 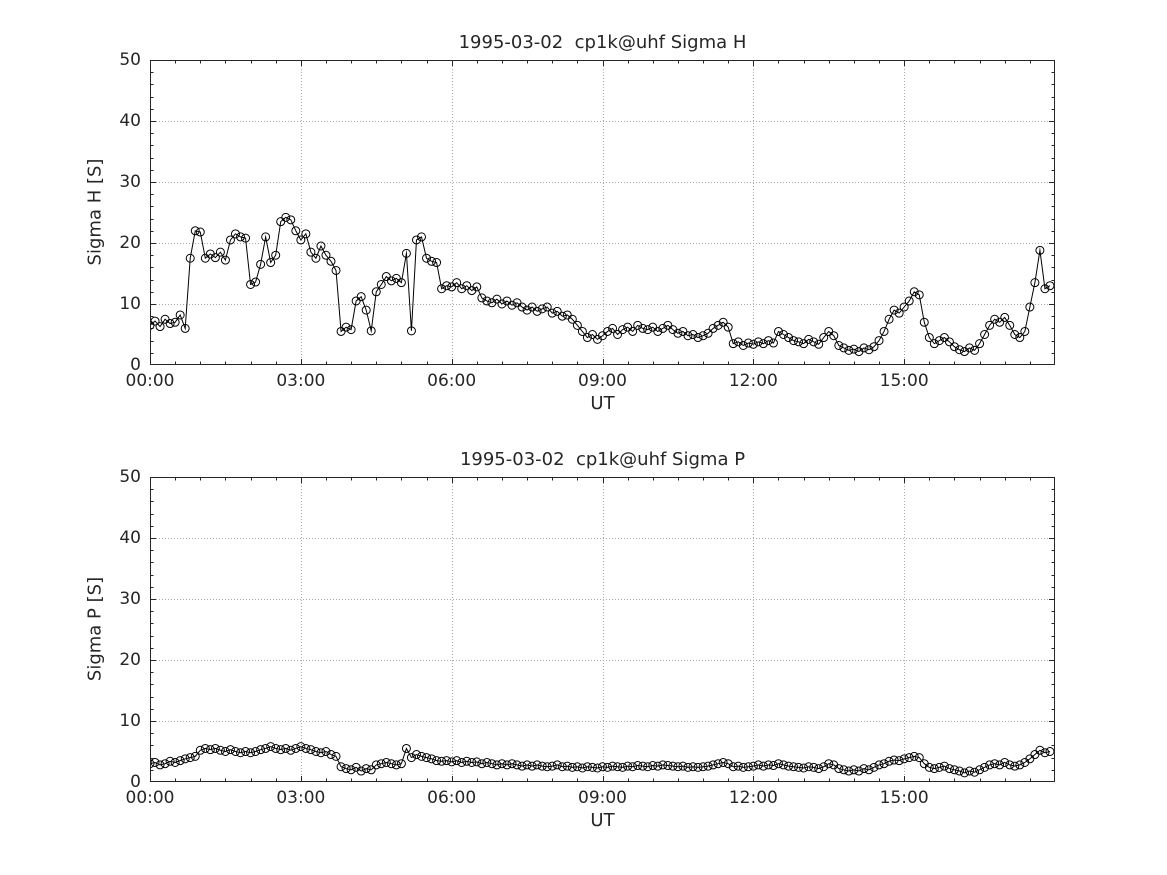 What do you see at coordinates (602, 42) in the screenshot?
I see `sigma-h-chart-title: 1995-03-02 cp1k@uhf Sigma H` at bounding box center [602, 42].